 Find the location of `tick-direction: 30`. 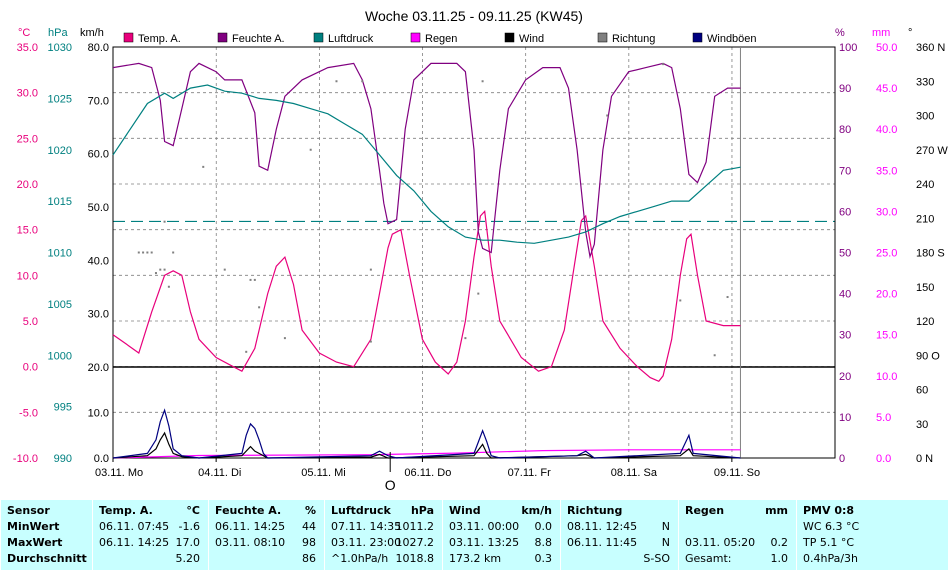

tick-direction: 30 is located at coordinates (922, 425).